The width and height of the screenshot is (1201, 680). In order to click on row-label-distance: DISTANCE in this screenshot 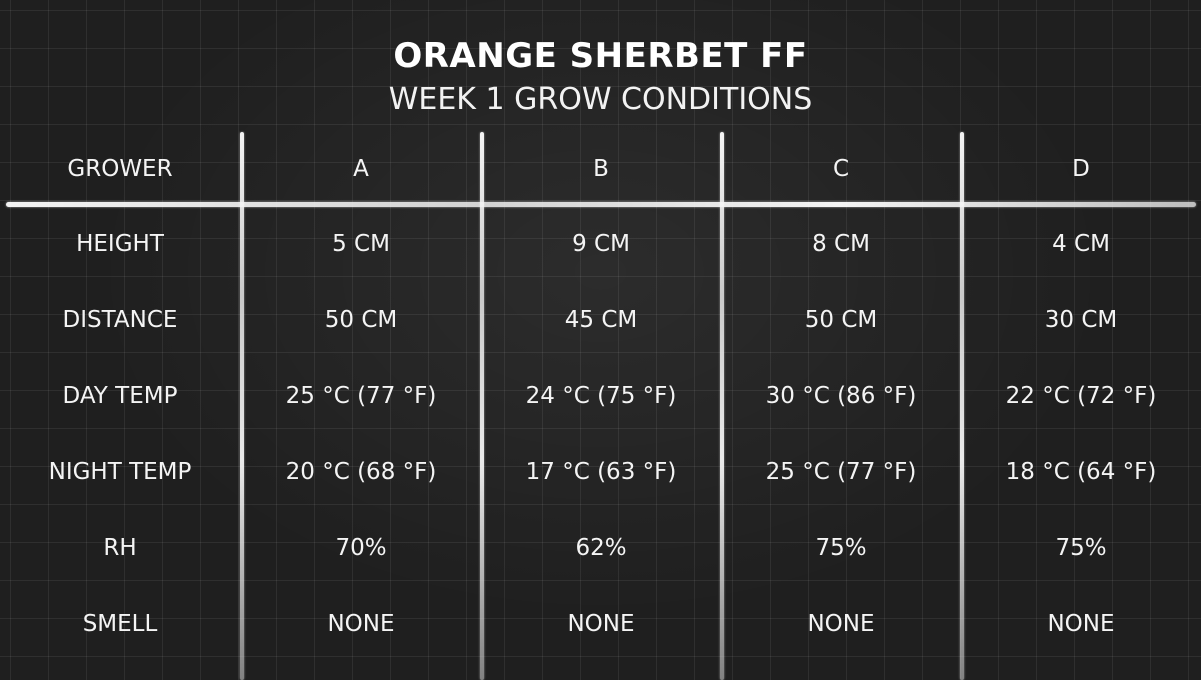, I will do `click(120, 320)`.